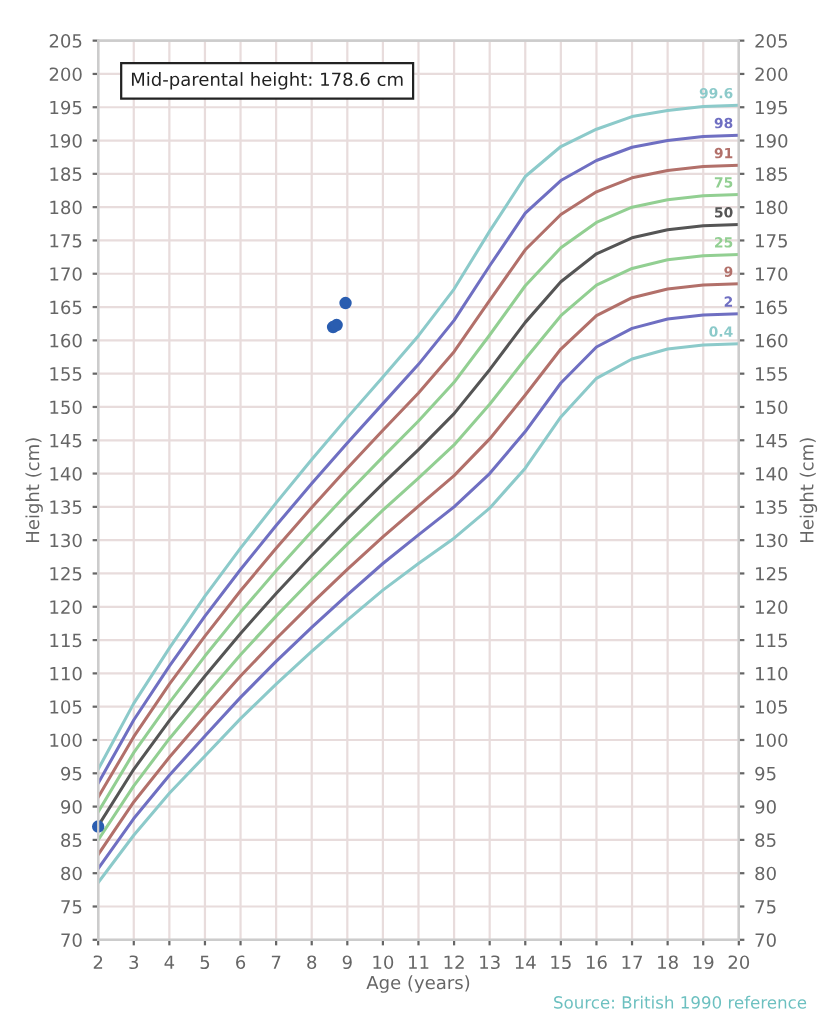 The image size is (832, 1016). Describe the element at coordinates (66, 707) in the screenshot. I see `y-tick-label: 105` at that location.